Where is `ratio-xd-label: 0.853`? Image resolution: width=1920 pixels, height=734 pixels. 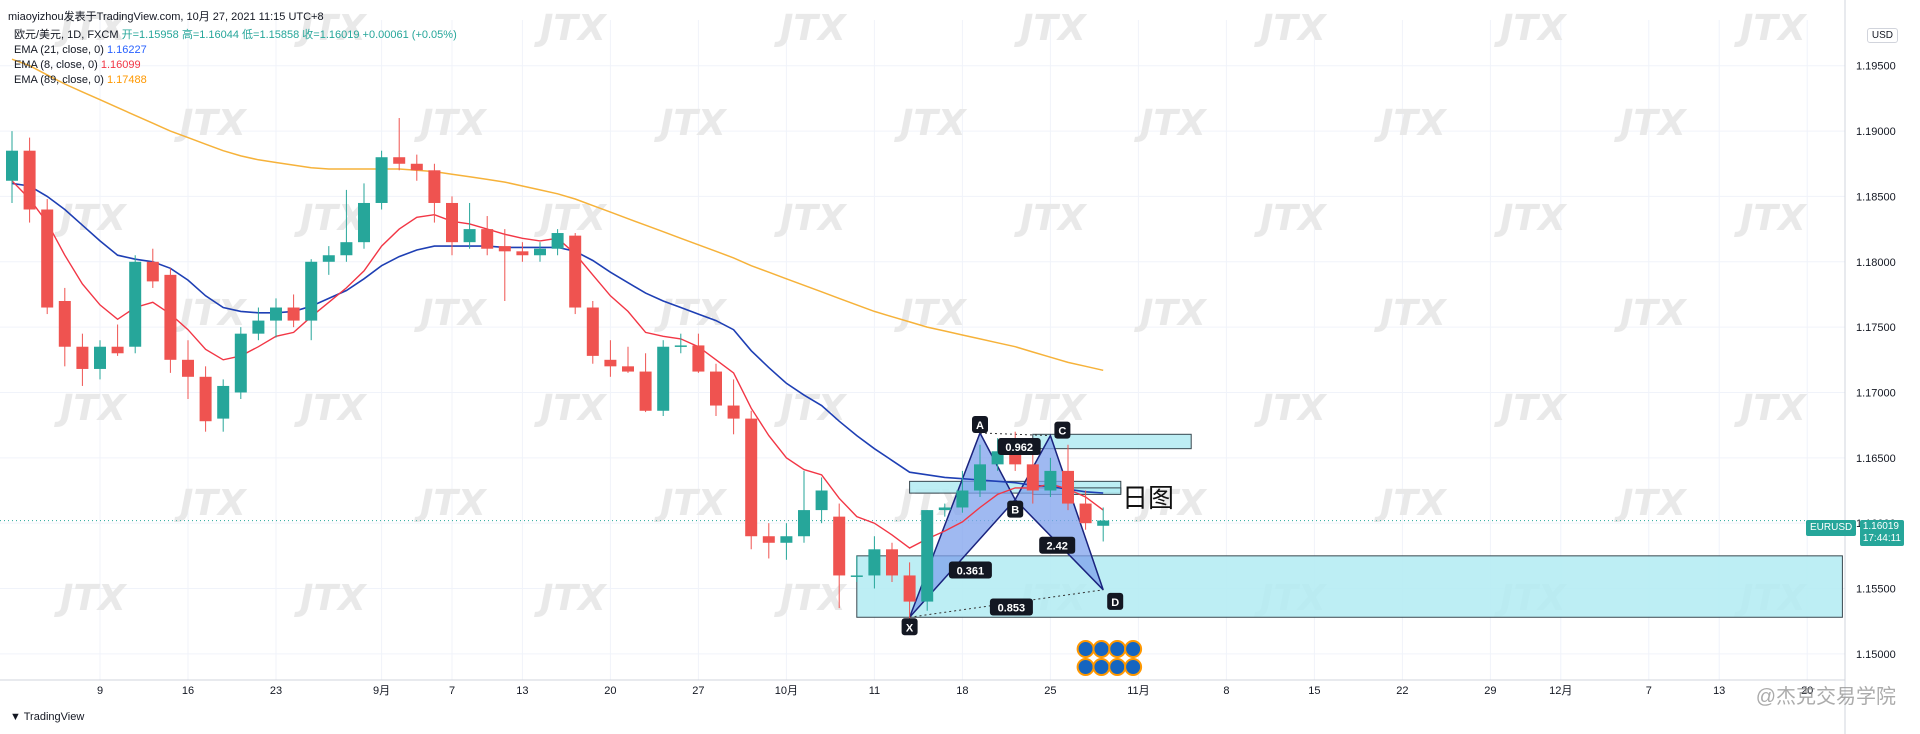
ratio-xd-label: 0.853 is located at coordinates (1012, 609).